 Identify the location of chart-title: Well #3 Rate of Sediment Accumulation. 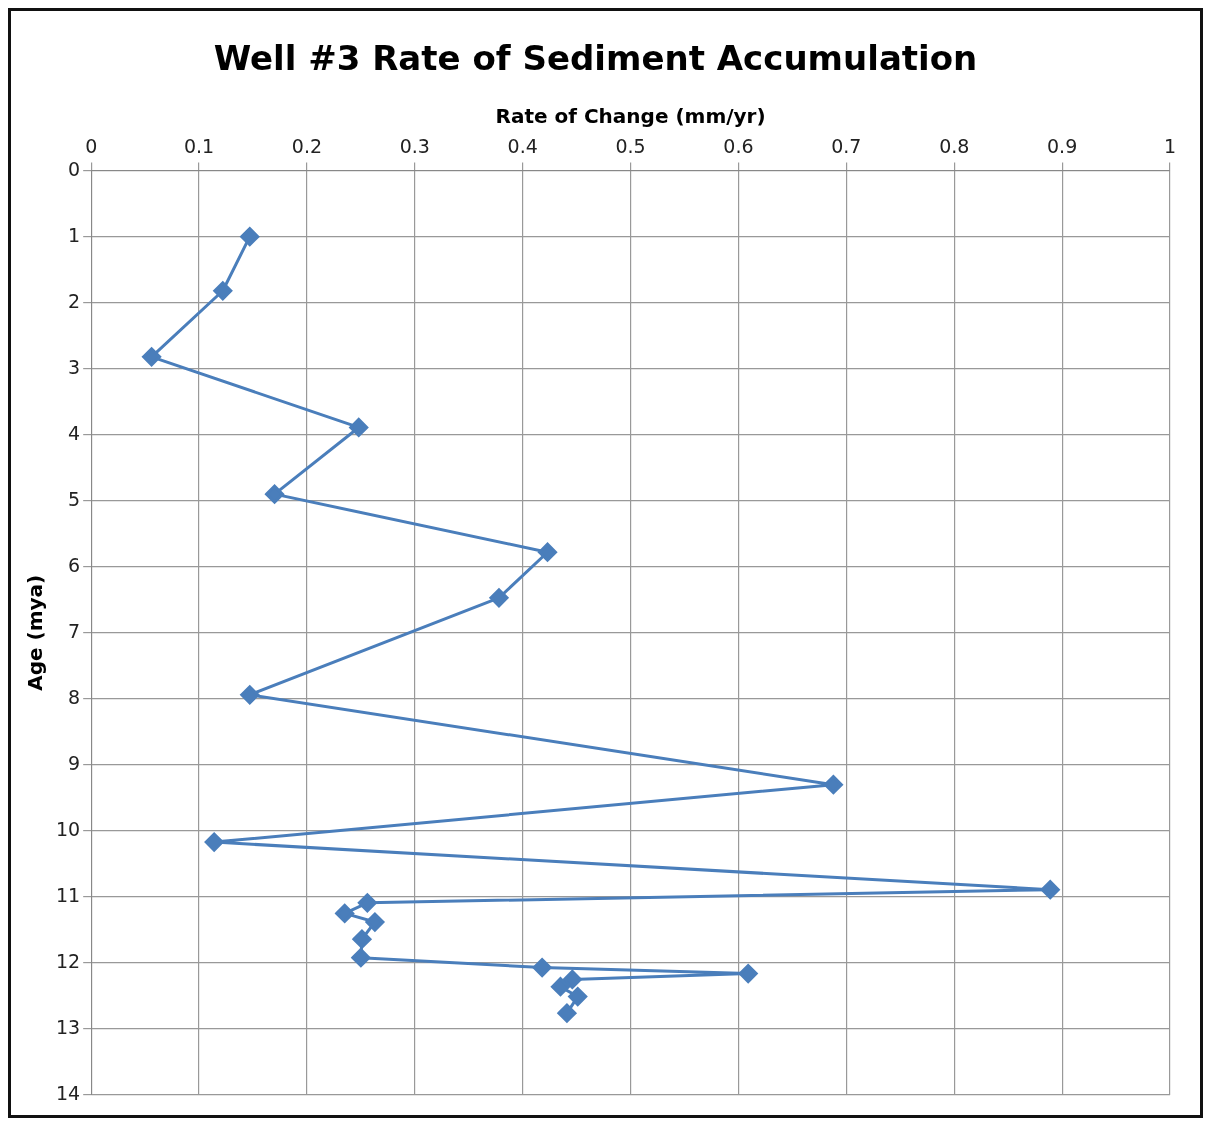
(595, 58).